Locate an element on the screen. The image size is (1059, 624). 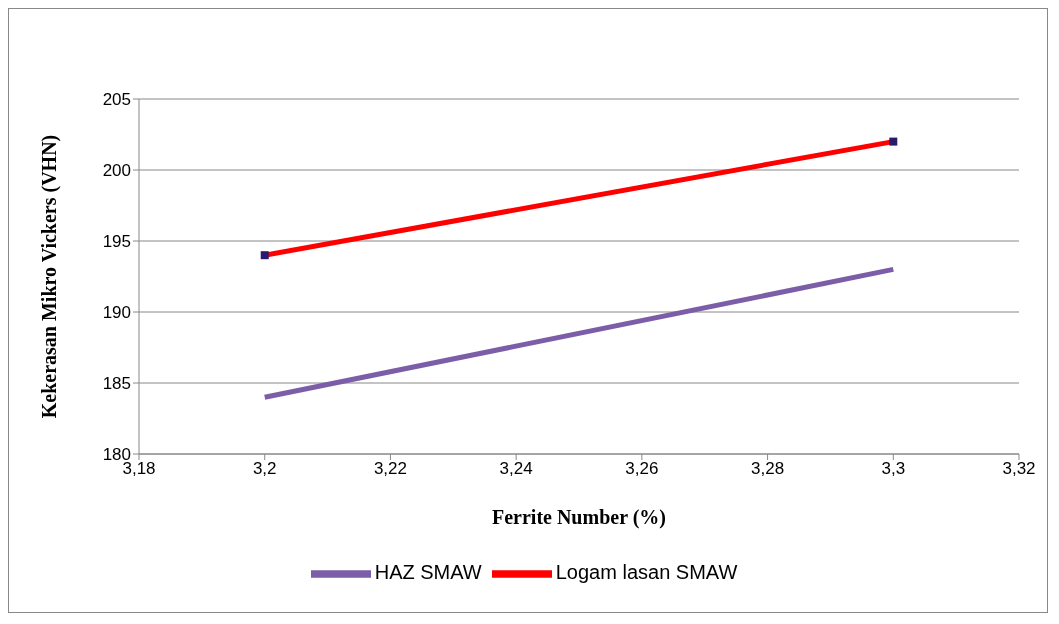
x-tick-label: 3,28 is located at coordinates (768, 469).